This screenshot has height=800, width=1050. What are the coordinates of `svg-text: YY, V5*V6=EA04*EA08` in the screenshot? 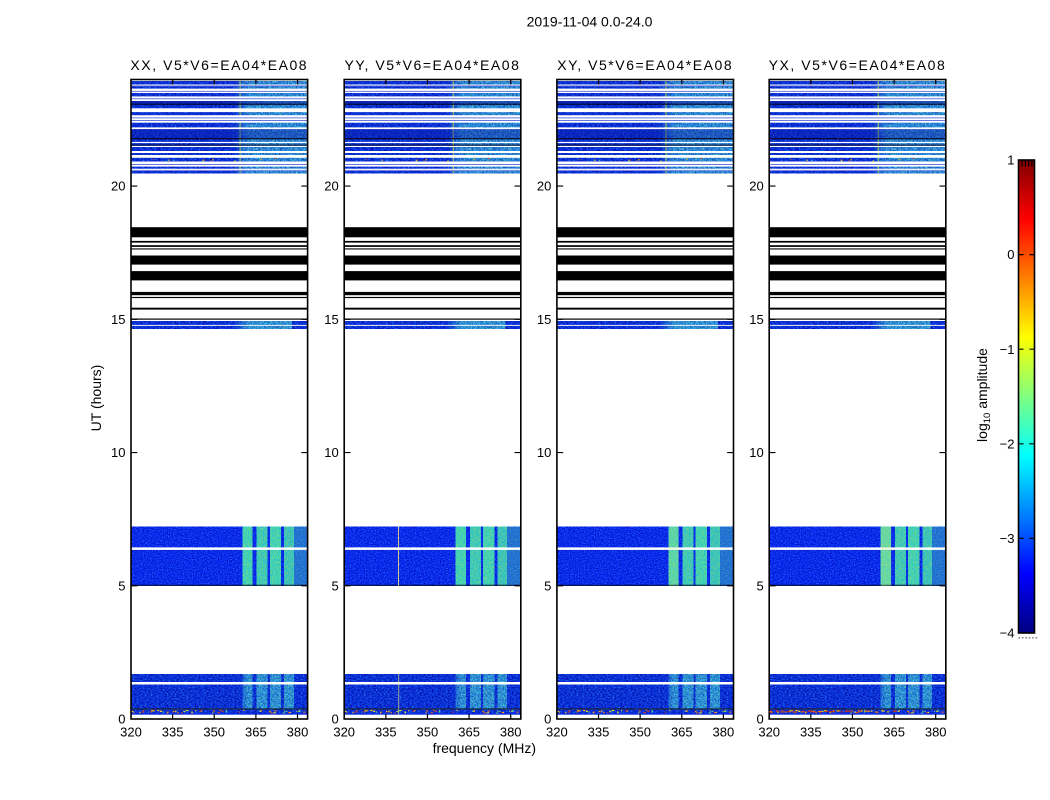 It's located at (433, 65).